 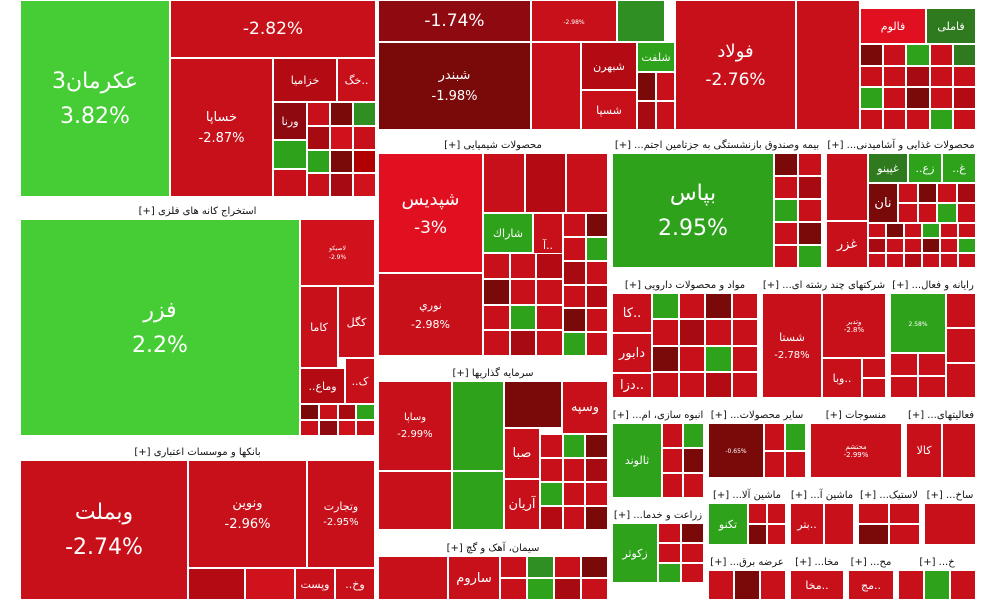 What do you see at coordinates (632, 353) in the screenshot?
I see `tile-daboor: دابور` at bounding box center [632, 353].